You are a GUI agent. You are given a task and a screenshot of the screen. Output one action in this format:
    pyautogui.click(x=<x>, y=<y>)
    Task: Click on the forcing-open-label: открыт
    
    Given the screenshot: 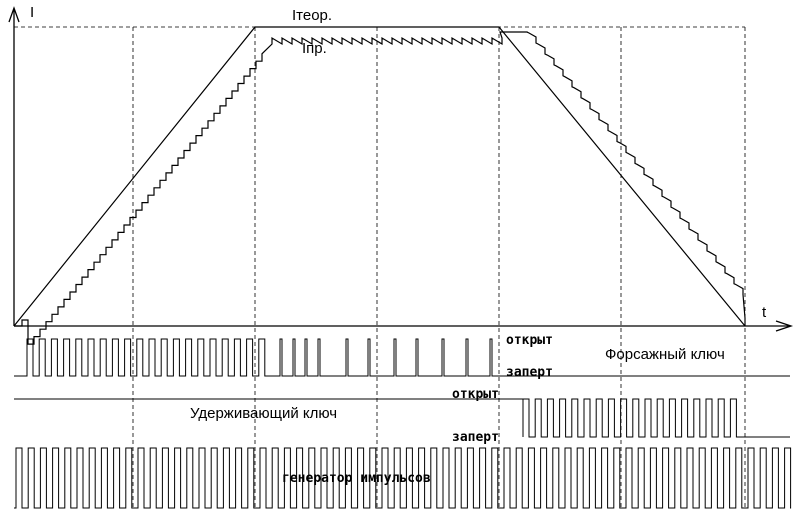 What is the action you would take?
    pyautogui.click(x=529, y=340)
    